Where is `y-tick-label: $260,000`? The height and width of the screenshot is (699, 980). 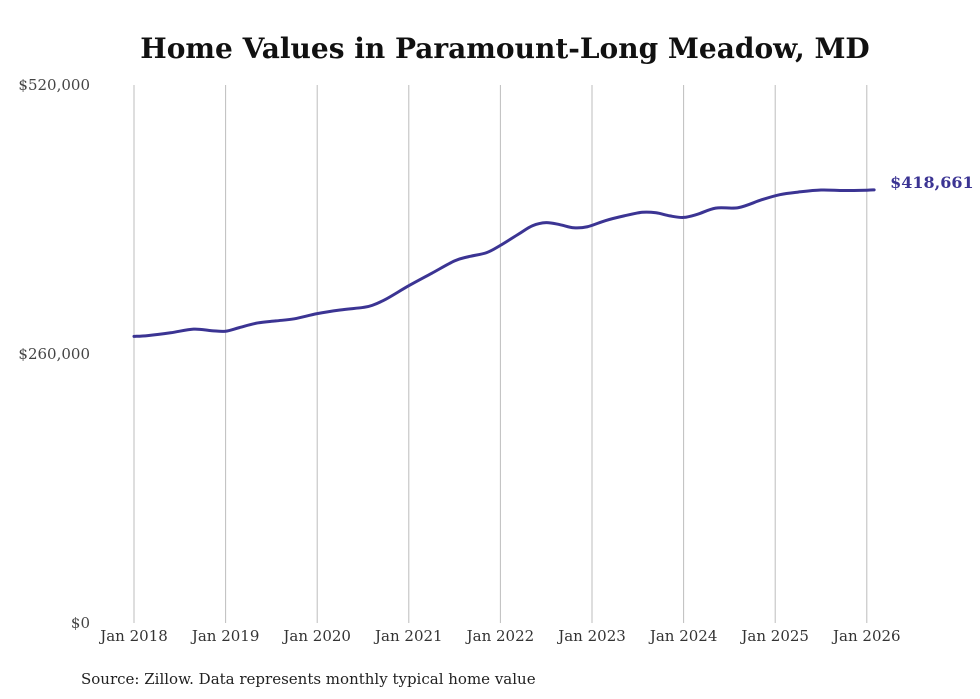 y-tick-label: $260,000 is located at coordinates (54, 354).